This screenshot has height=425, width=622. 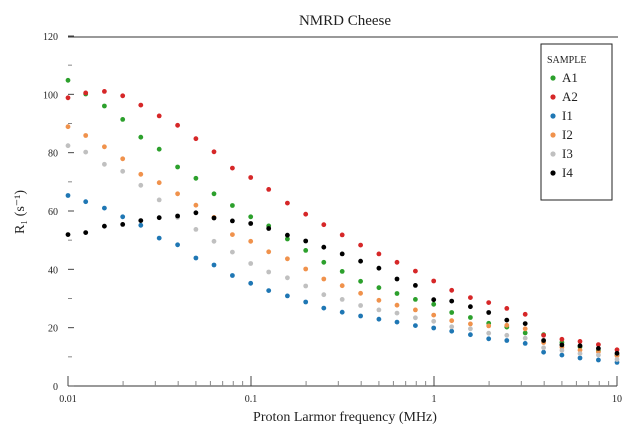 I want to click on legend-box, so click(x=576, y=122).